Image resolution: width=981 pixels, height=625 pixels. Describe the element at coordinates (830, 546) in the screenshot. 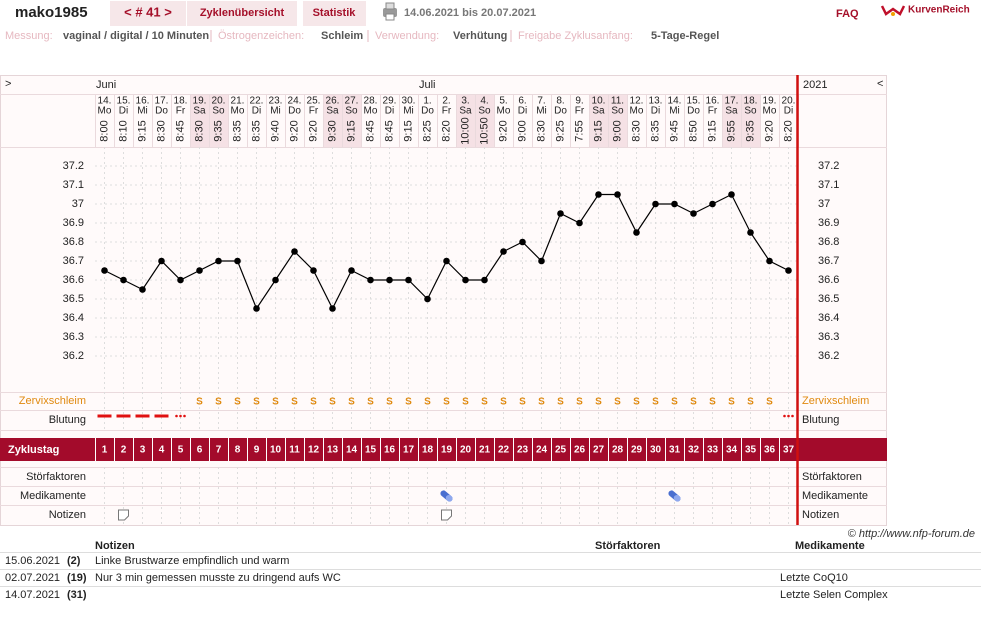

I see `table-header: Medikamente` at that location.